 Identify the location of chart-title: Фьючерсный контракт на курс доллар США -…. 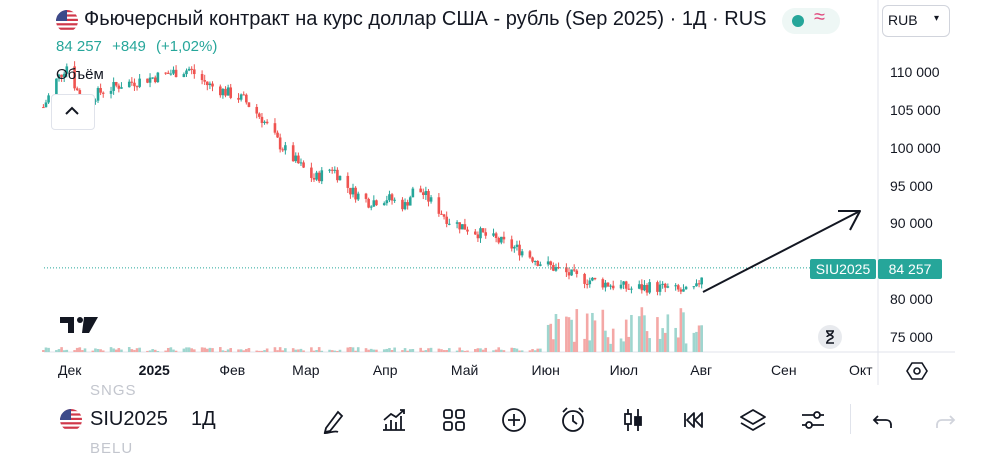
(425, 19).